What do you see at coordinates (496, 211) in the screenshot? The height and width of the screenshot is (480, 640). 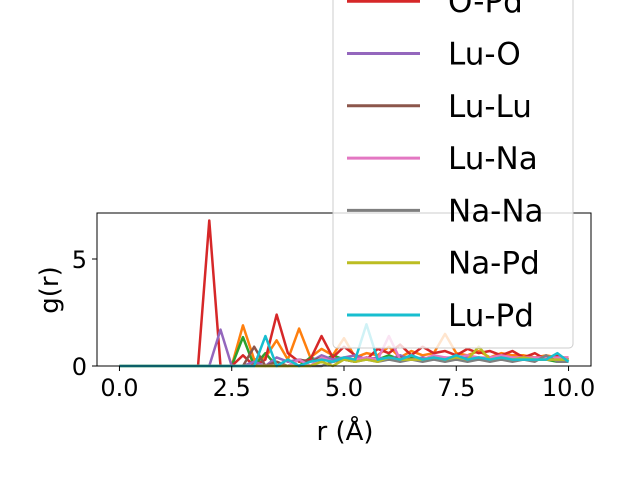 I see `legend-label: Na-Na` at bounding box center [496, 211].